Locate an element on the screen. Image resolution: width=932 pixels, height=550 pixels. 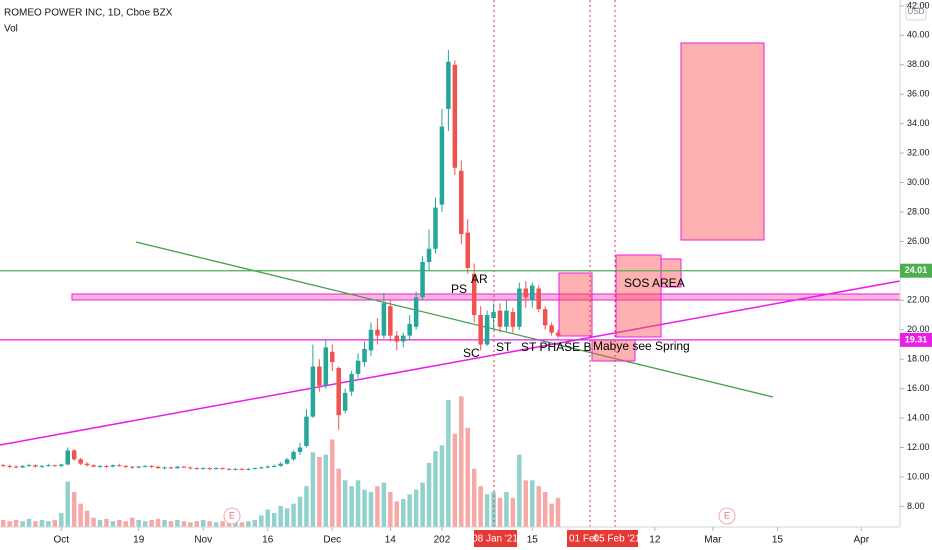
date-badges: 08 Jan '21 01 Feb '21 05 Feb '21 is located at coordinates (556, 538).